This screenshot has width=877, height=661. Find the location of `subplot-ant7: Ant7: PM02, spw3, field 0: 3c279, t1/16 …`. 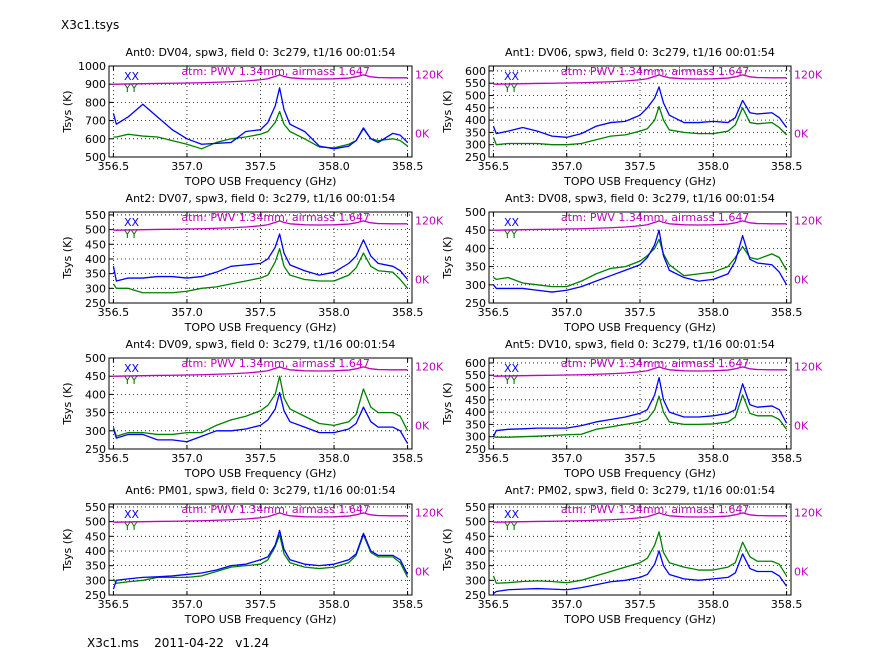

subplot-ant7: Ant7: PM02, spw3, field 0: 3c279, t1/16 … is located at coordinates (632, 555).